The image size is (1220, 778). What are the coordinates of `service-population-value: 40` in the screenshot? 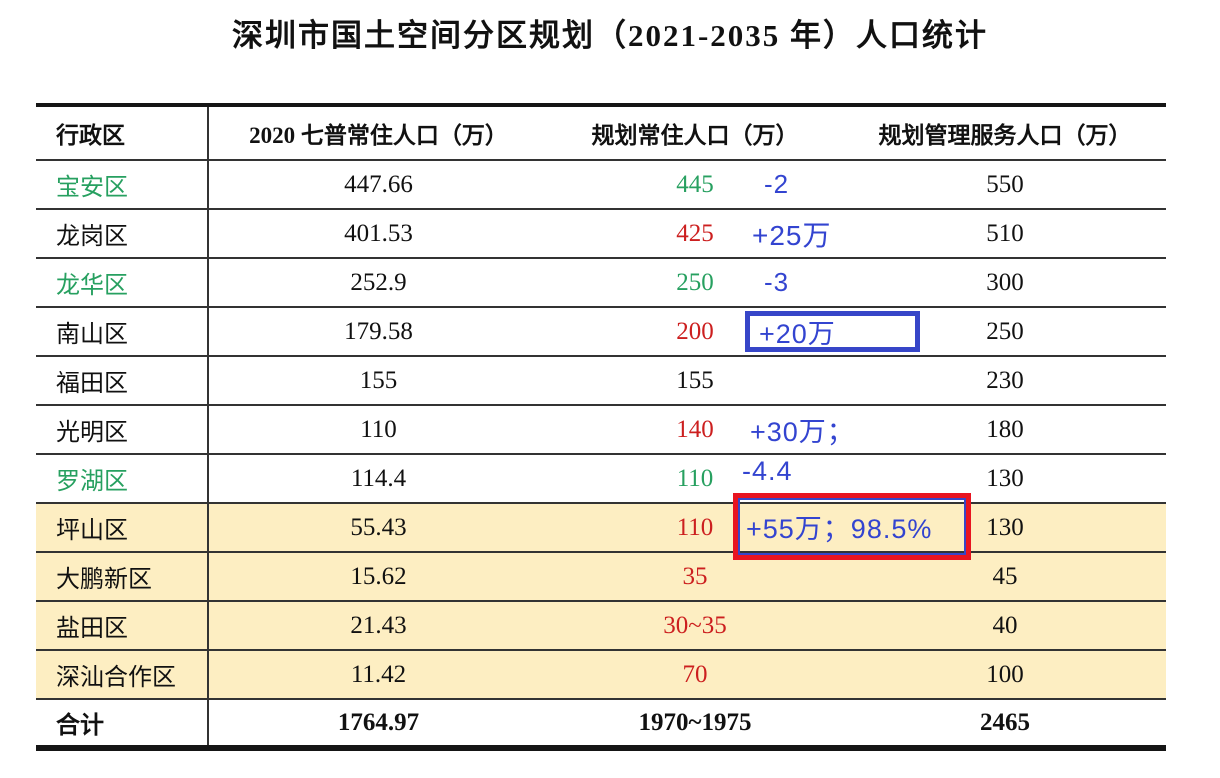 It's located at (1005, 625).